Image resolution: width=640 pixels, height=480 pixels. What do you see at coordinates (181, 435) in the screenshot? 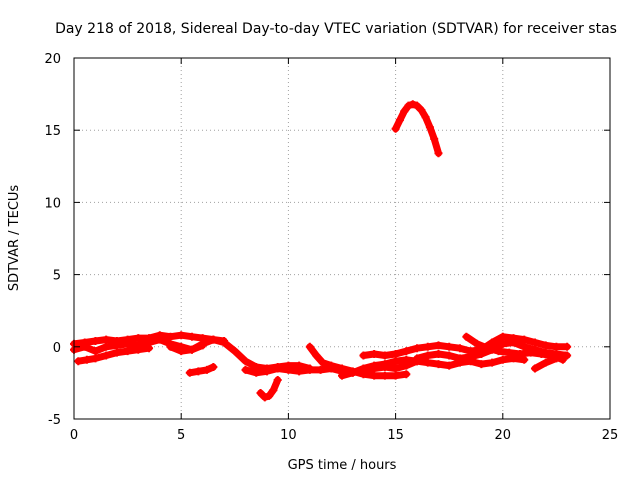
I see `x-tick-label: 5` at bounding box center [181, 435].